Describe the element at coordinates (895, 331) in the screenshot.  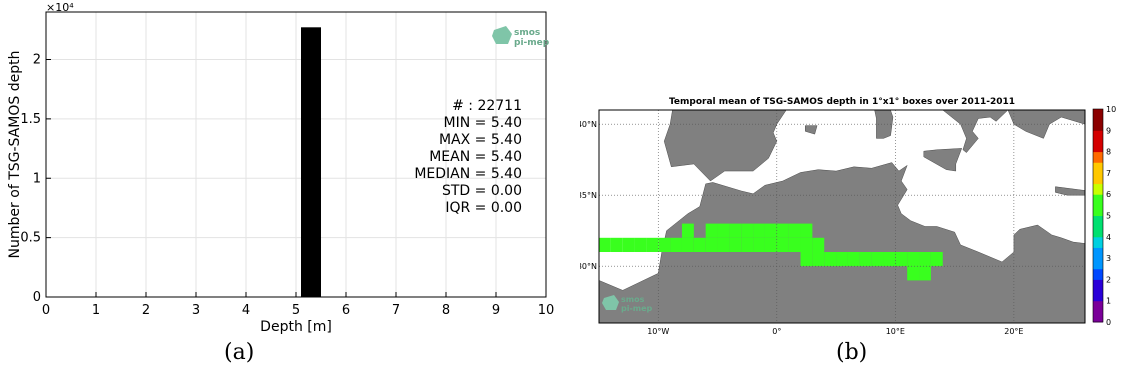
I see `lon-tick-label: 10°E` at that location.